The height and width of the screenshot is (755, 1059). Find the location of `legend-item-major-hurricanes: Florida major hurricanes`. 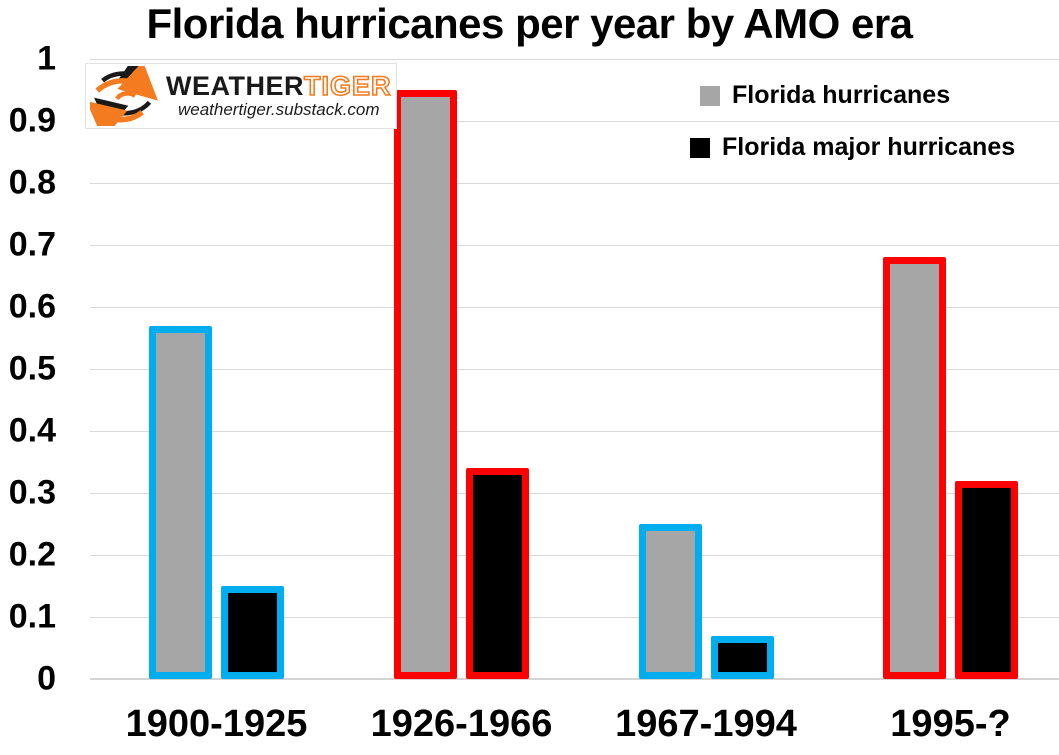

legend-item-major-hurricanes: Florida major hurricanes is located at coordinates (852, 147).